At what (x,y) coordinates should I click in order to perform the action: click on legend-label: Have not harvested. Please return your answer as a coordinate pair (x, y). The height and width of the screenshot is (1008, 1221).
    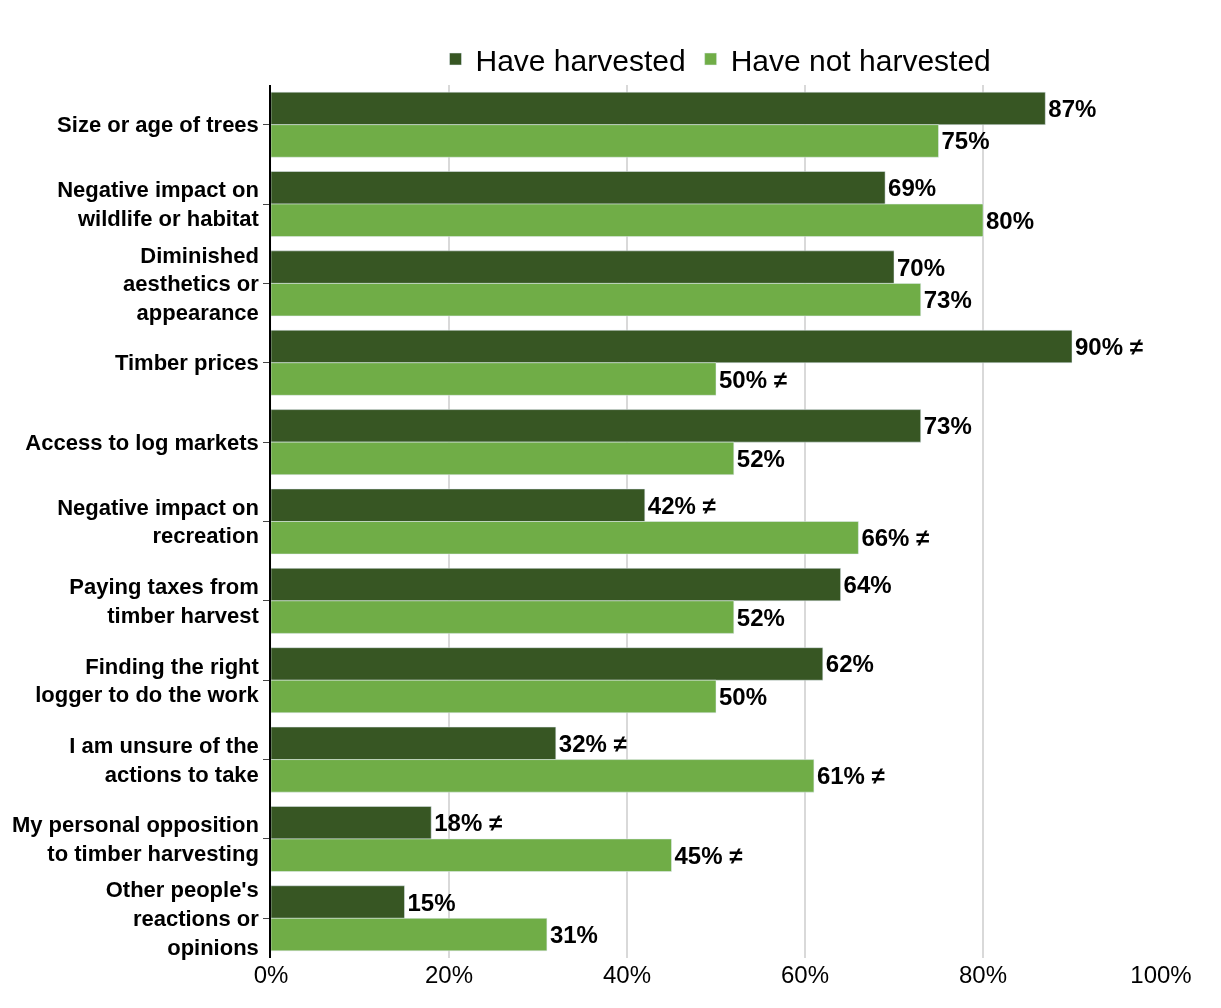
    Looking at the image, I should click on (860, 60).